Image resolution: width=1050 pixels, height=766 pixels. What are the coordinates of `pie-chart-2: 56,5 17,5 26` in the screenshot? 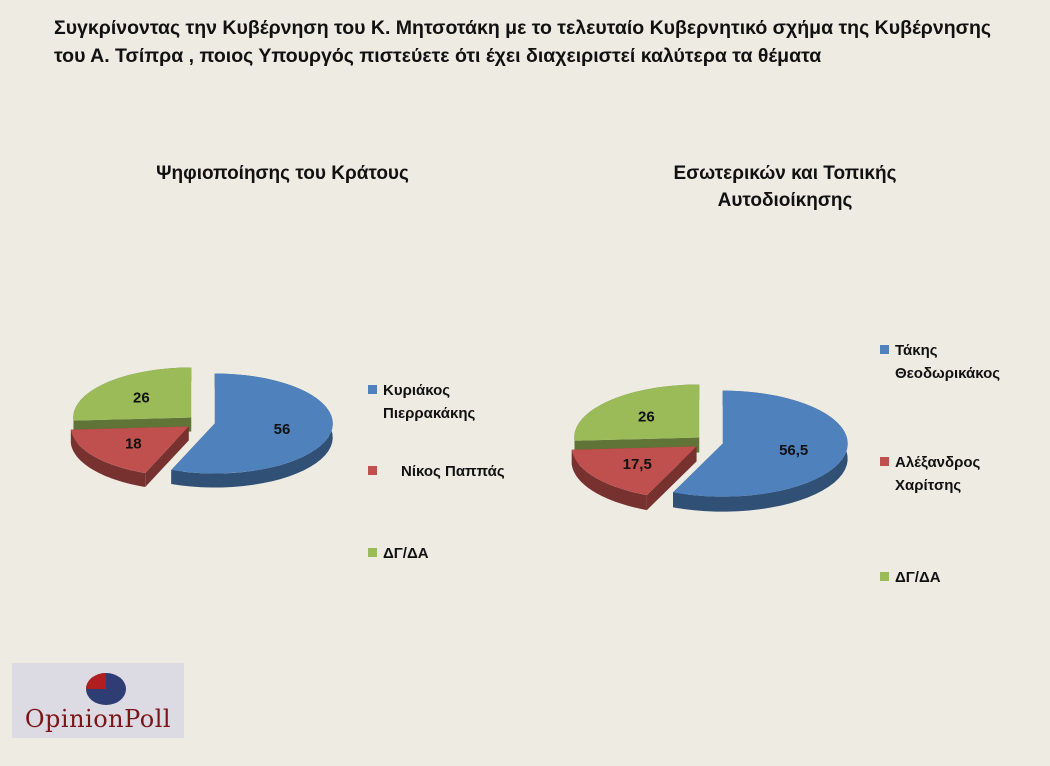 It's located at (709, 448).